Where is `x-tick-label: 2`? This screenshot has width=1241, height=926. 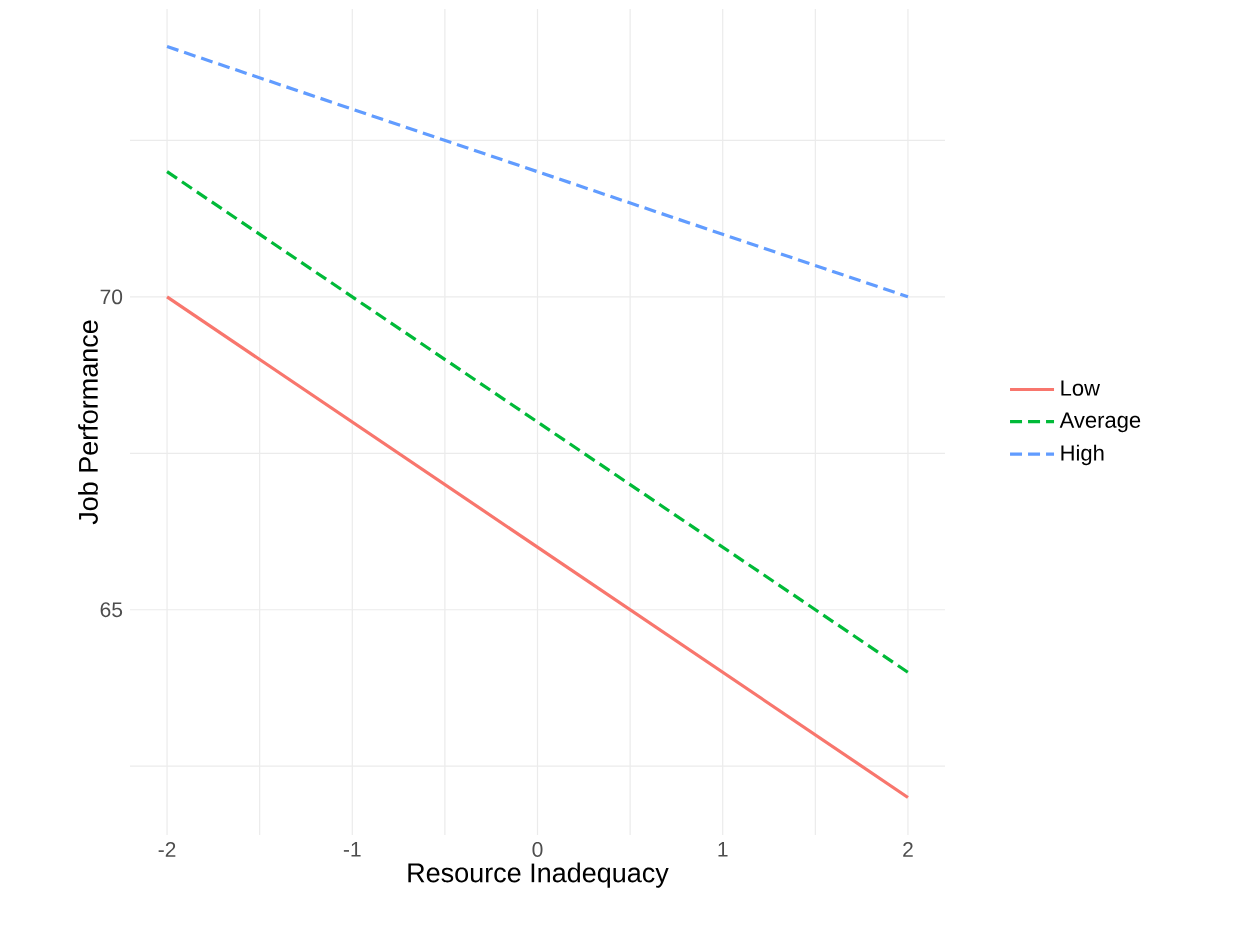 x-tick-label: 2 is located at coordinates (908, 849).